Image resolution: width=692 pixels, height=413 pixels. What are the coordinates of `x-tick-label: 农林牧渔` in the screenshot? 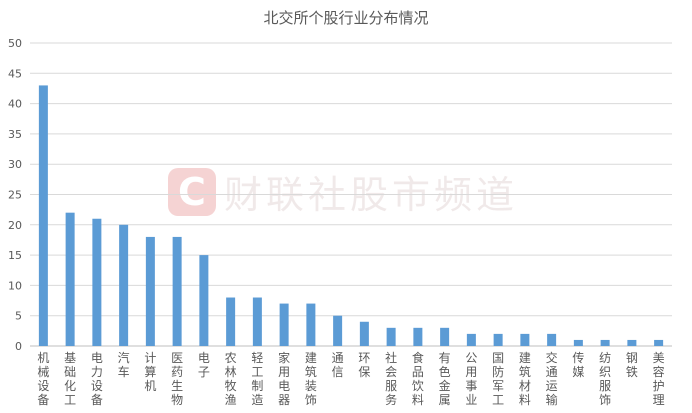 It's located at (231, 379).